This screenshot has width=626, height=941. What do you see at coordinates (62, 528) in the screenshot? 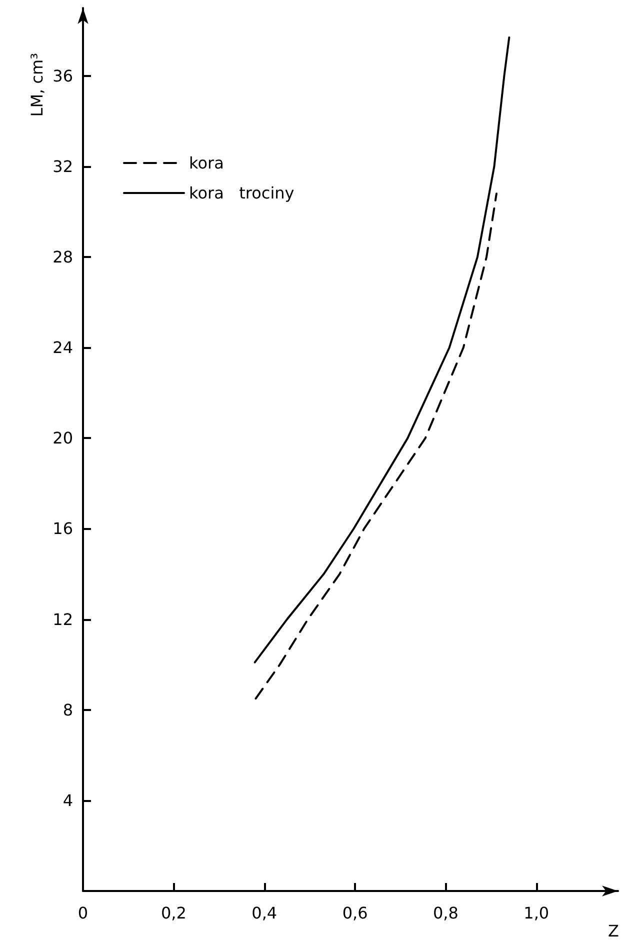
I see `y-tick-label: 16` at bounding box center [62, 528].